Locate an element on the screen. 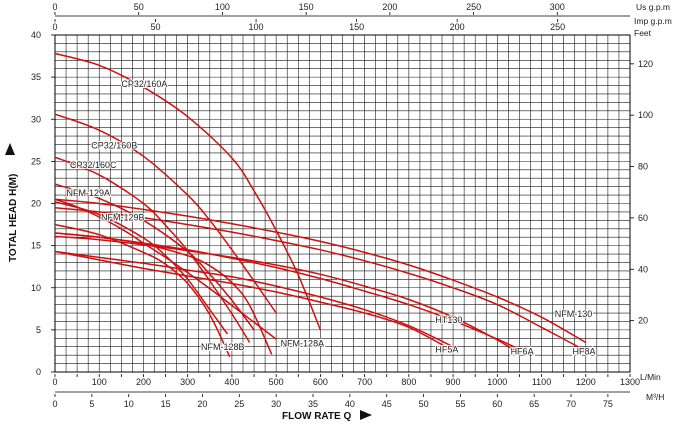 Image resolution: width=680 pixels, height=424 pixels. curve-label: NFM-130 is located at coordinates (574, 314).